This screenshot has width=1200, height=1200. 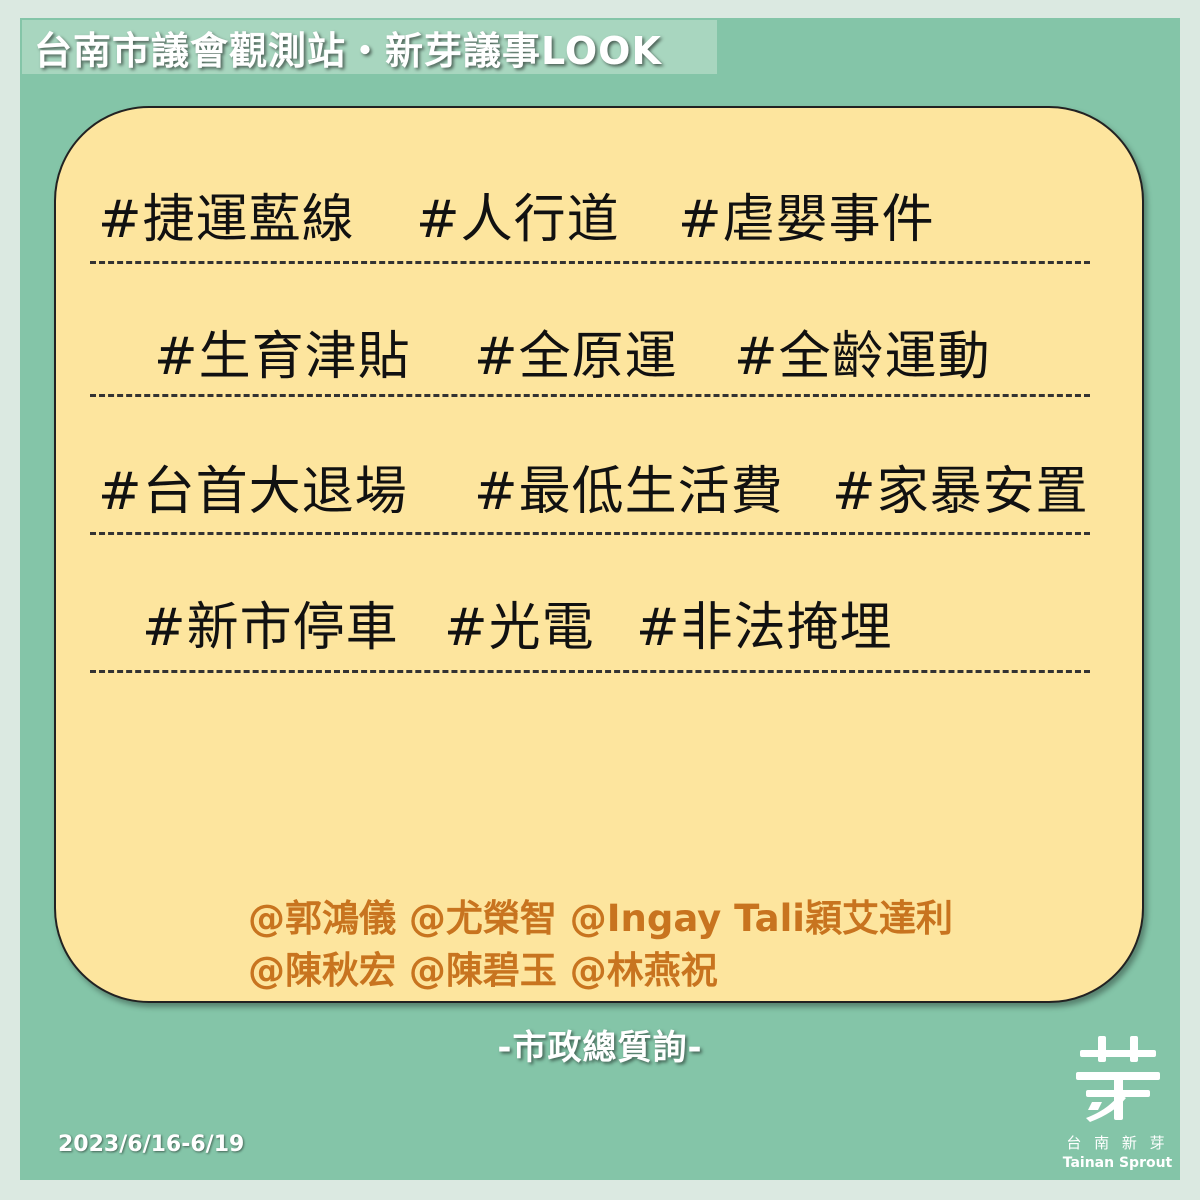 I want to click on header-banner: 台南市議會觀測站・新芽議事LOOK, so click(x=369, y=47).